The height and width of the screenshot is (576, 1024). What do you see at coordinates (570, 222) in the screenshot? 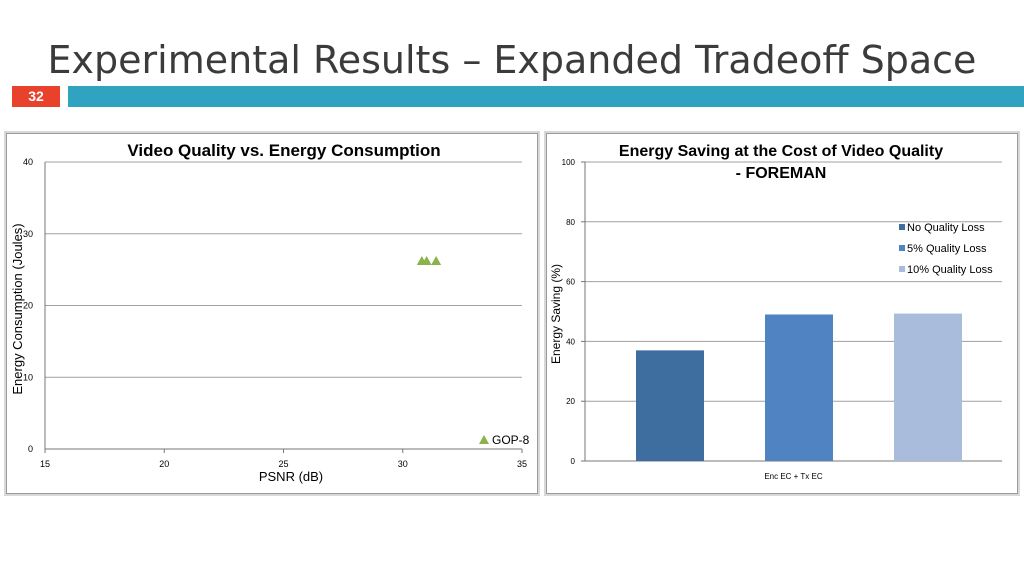
I see `bar-y-tick-label: 80` at bounding box center [570, 222].